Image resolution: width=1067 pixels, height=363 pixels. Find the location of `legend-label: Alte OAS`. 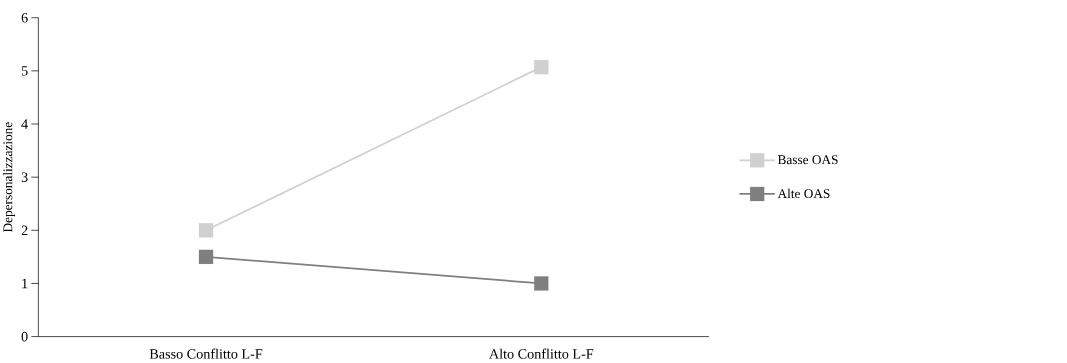

legend-label: Alte OAS is located at coordinates (803, 193).